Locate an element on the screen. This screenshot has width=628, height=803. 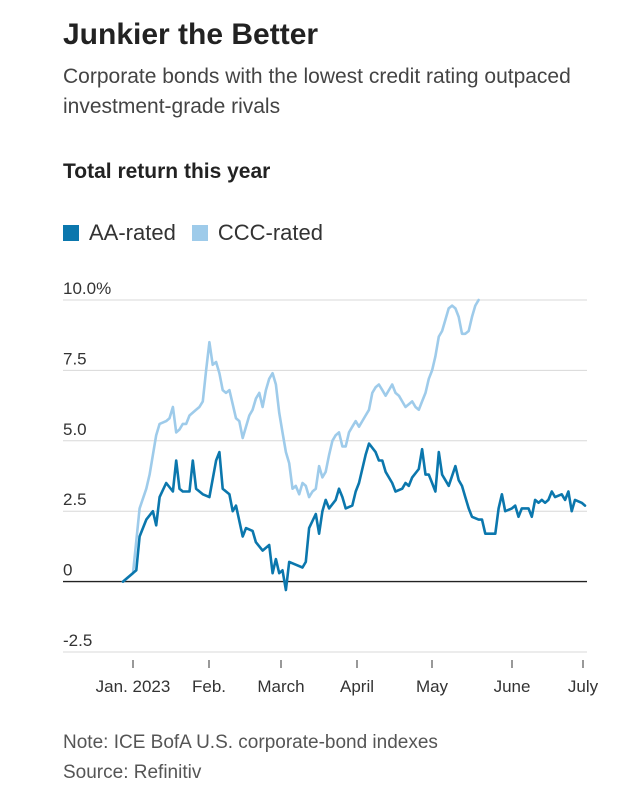
legend-item-aa: AA-rated is located at coordinates (119, 233).